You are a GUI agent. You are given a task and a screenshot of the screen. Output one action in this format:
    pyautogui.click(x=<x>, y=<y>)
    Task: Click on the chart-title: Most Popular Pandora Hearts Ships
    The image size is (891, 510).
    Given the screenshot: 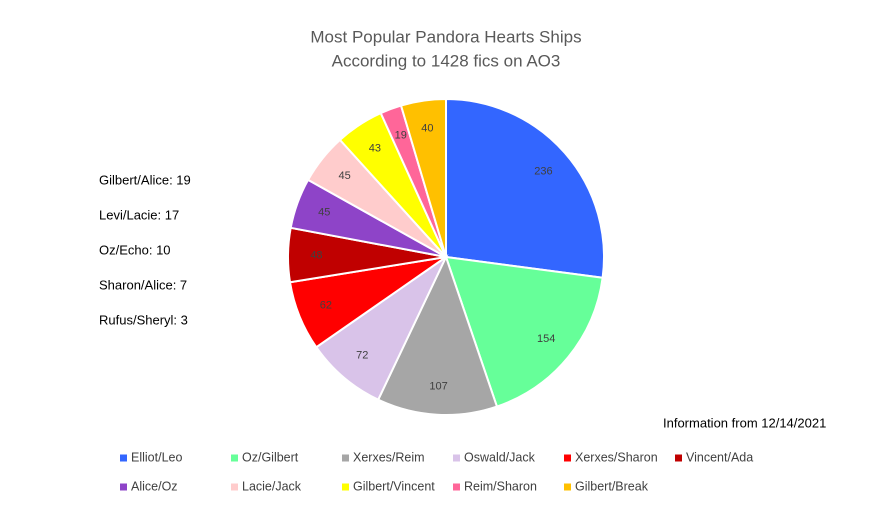 What is the action you would take?
    pyautogui.click(x=445, y=36)
    